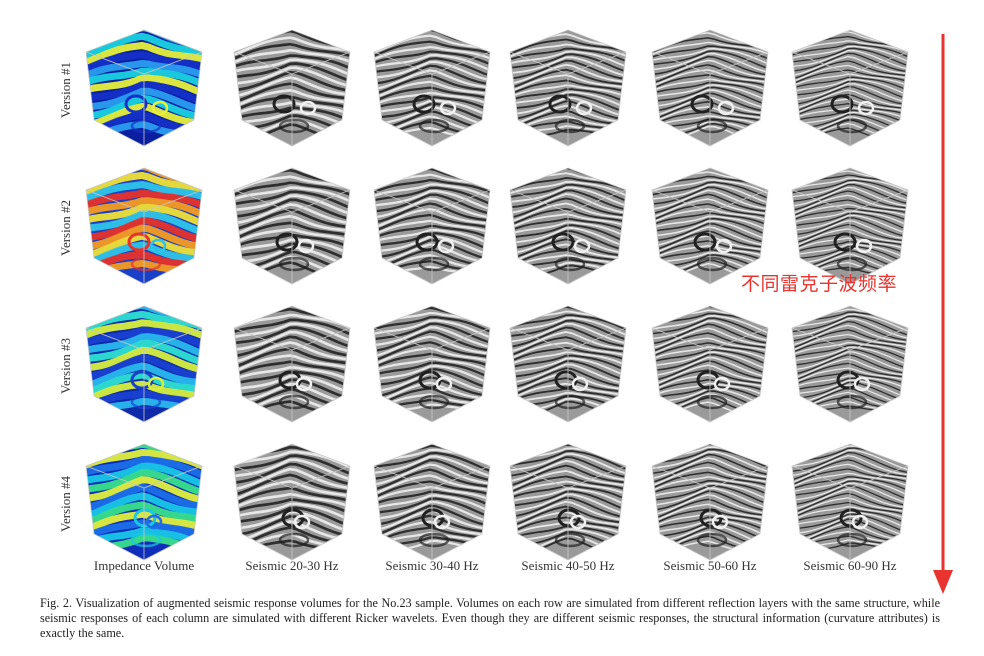  What do you see at coordinates (432, 226) in the screenshot?
I see `volume-cube-r2-c3` at bounding box center [432, 226].